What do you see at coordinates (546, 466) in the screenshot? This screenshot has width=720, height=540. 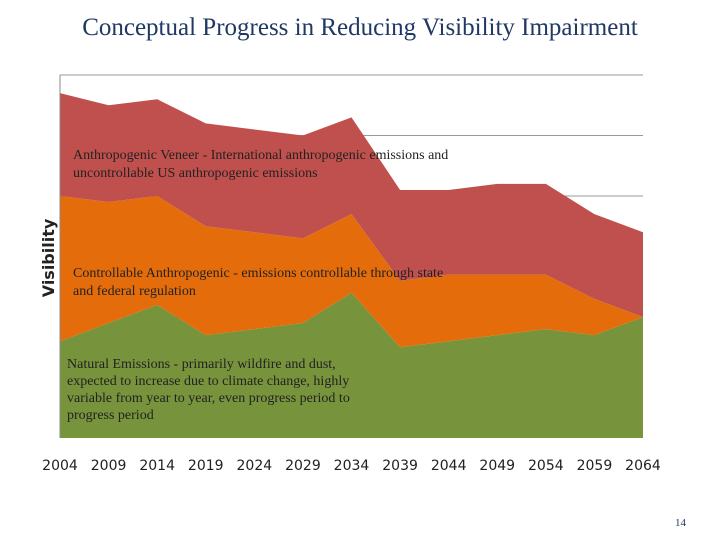 I see `x-tick-label: 2054` at bounding box center [546, 466].